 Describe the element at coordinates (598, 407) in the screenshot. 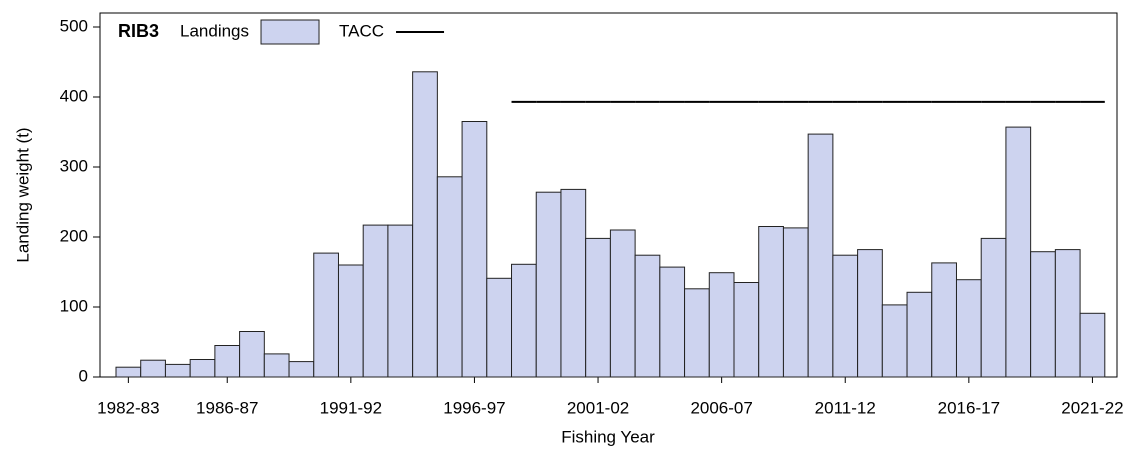

I see `x-tick-label: 2001-02` at that location.